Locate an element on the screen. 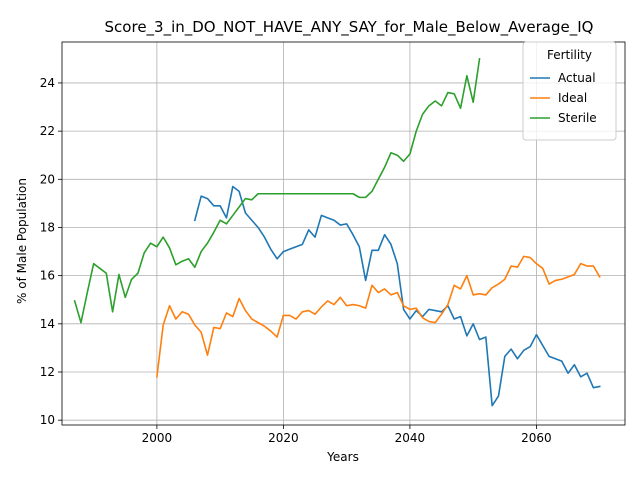  legend-label-actual: Actual is located at coordinates (577, 78).